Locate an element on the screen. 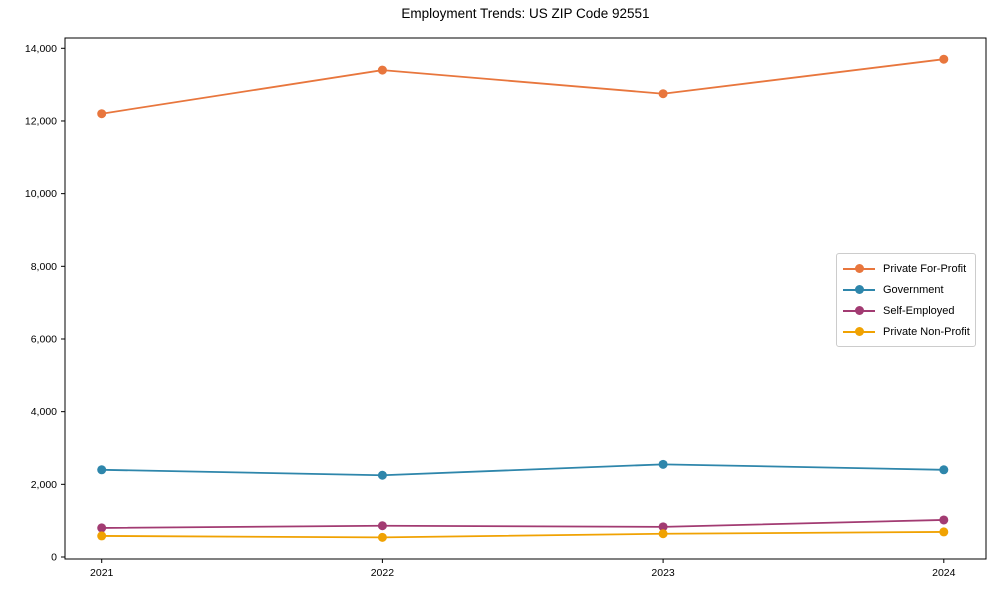 The image size is (1000, 600). y-axis-tick-label: 14,000 is located at coordinates (41, 49).